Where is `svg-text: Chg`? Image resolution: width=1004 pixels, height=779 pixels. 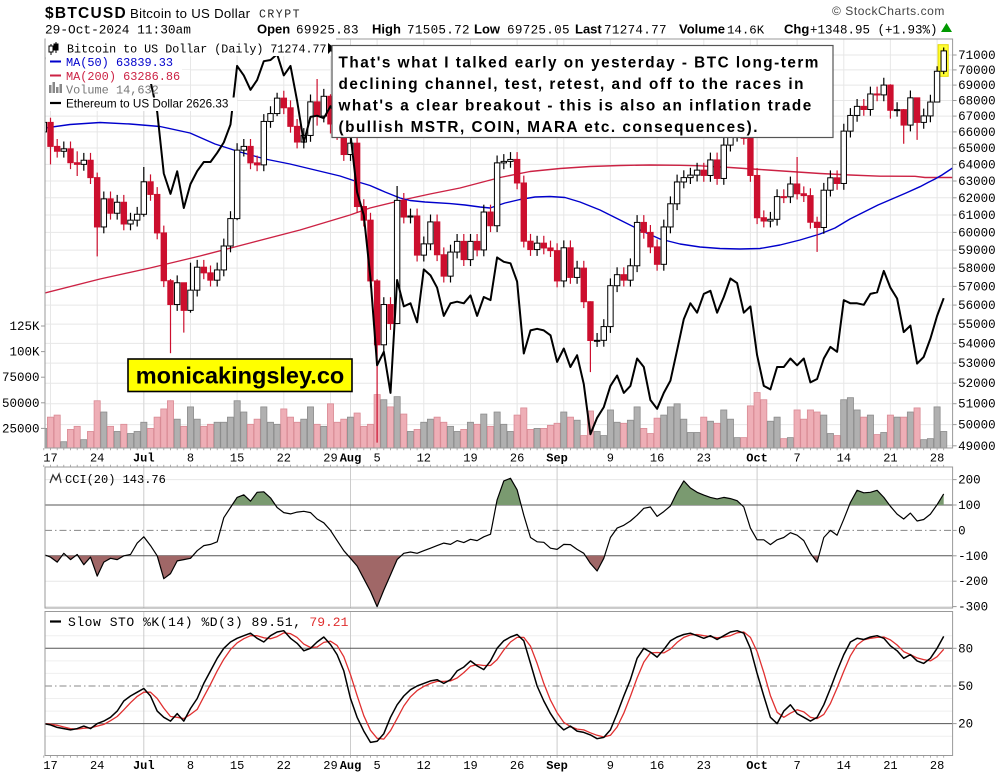
svg-text: Chg is located at coordinates (796, 29).